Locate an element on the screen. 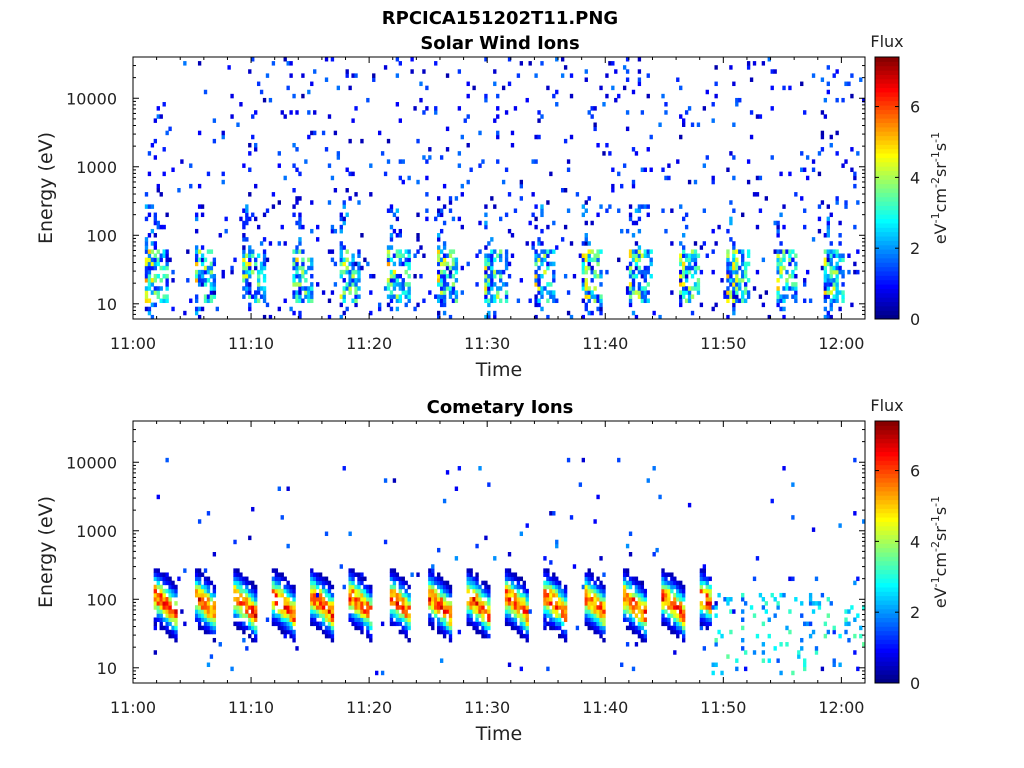 Image resolution: width=1024 pixels, height=768 pixels. panel-title: Cometary Ions is located at coordinates (500, 407).